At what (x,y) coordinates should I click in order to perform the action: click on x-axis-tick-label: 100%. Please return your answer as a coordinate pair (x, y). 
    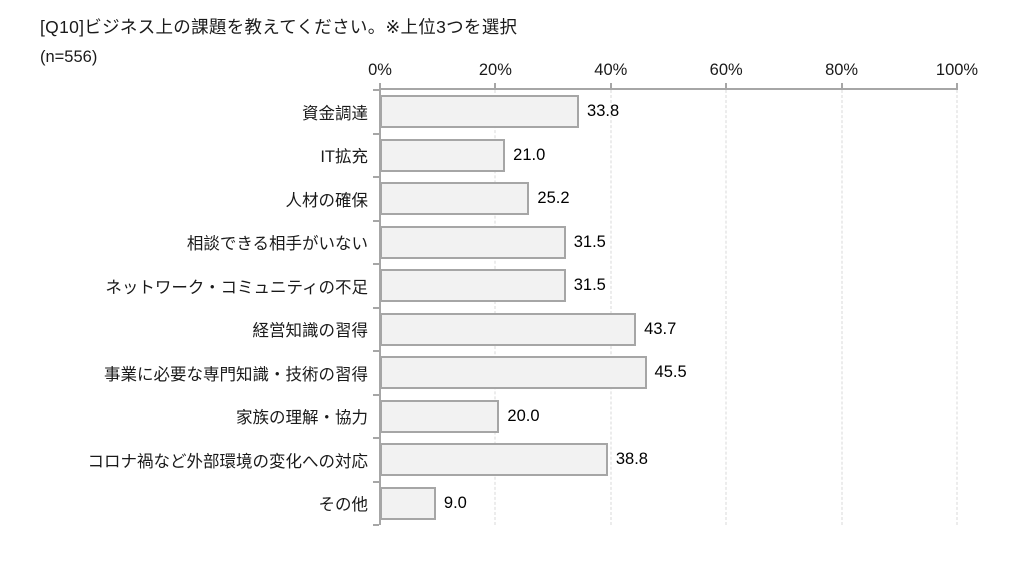
    Looking at the image, I should click on (957, 70).